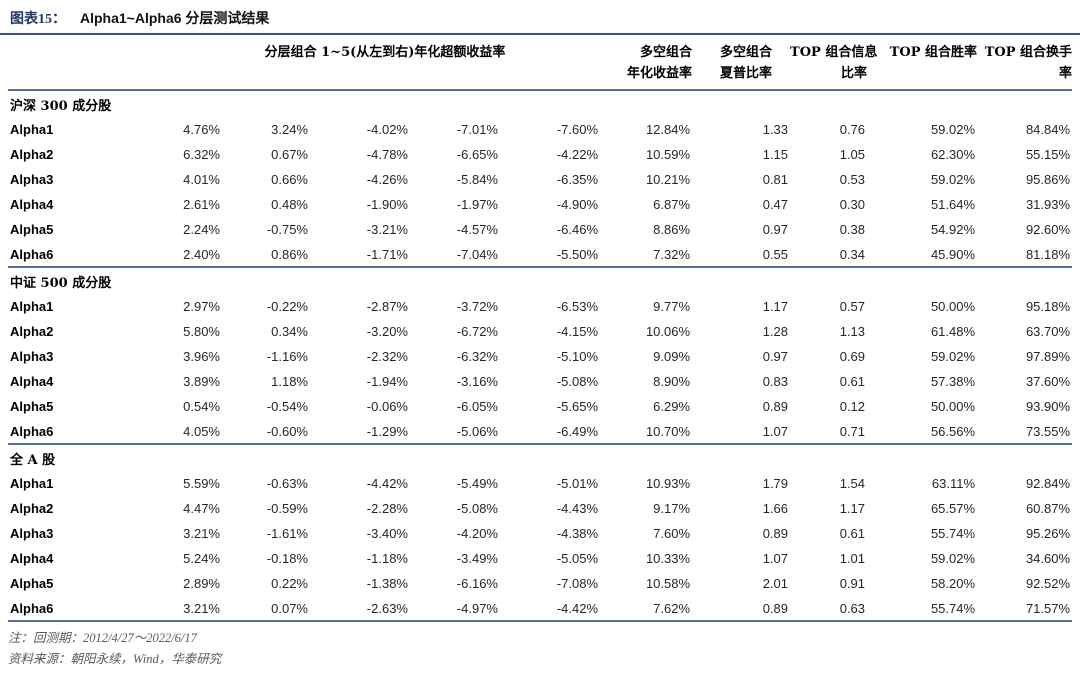 This screenshot has height=674, width=1080. What do you see at coordinates (477, 179) in the screenshot?
I see `value-cell: -5.84%` at bounding box center [477, 179].